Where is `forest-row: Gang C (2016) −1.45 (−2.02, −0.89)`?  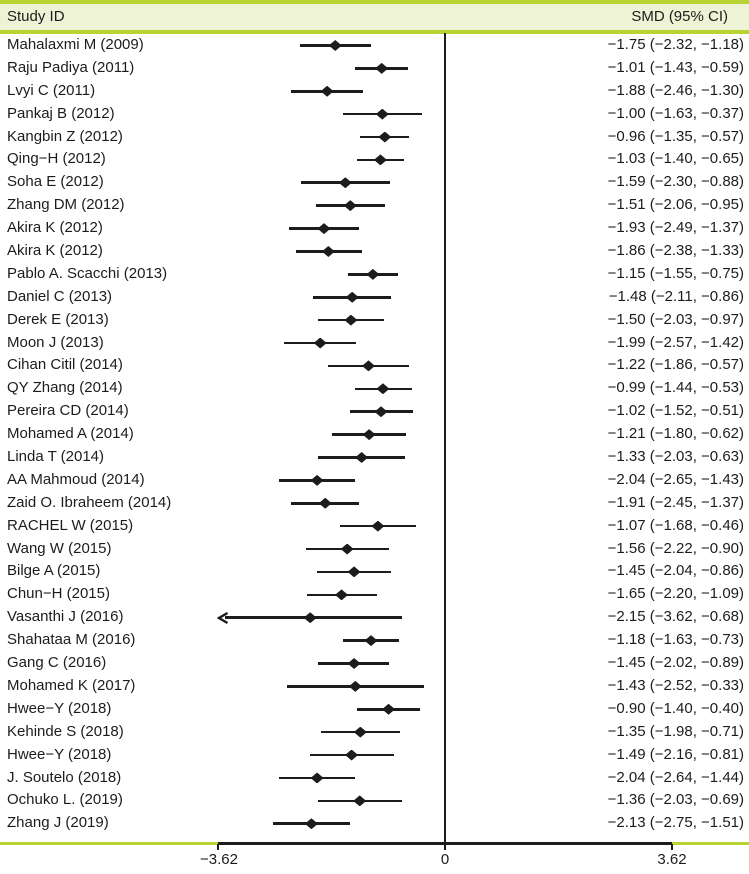
forest-row: Gang C (2016) −1.45 (−2.02, −0.89) is located at coordinates (374, 663).